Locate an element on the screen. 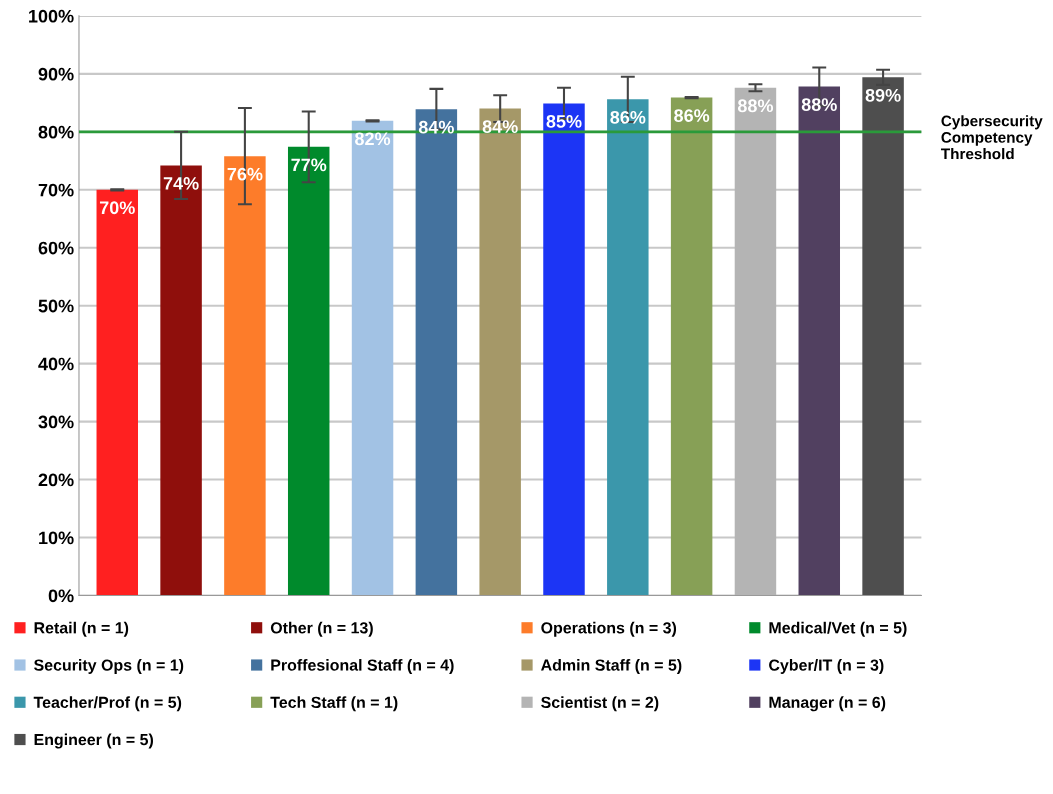 The image size is (1053, 794). y-tick-label: 80% is located at coordinates (56, 132).